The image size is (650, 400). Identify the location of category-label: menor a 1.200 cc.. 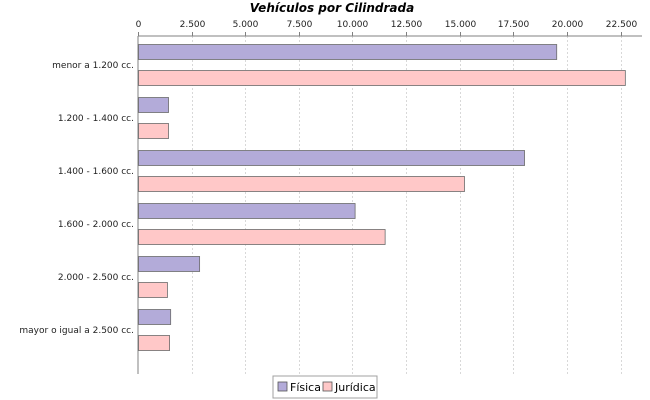
(93, 66).